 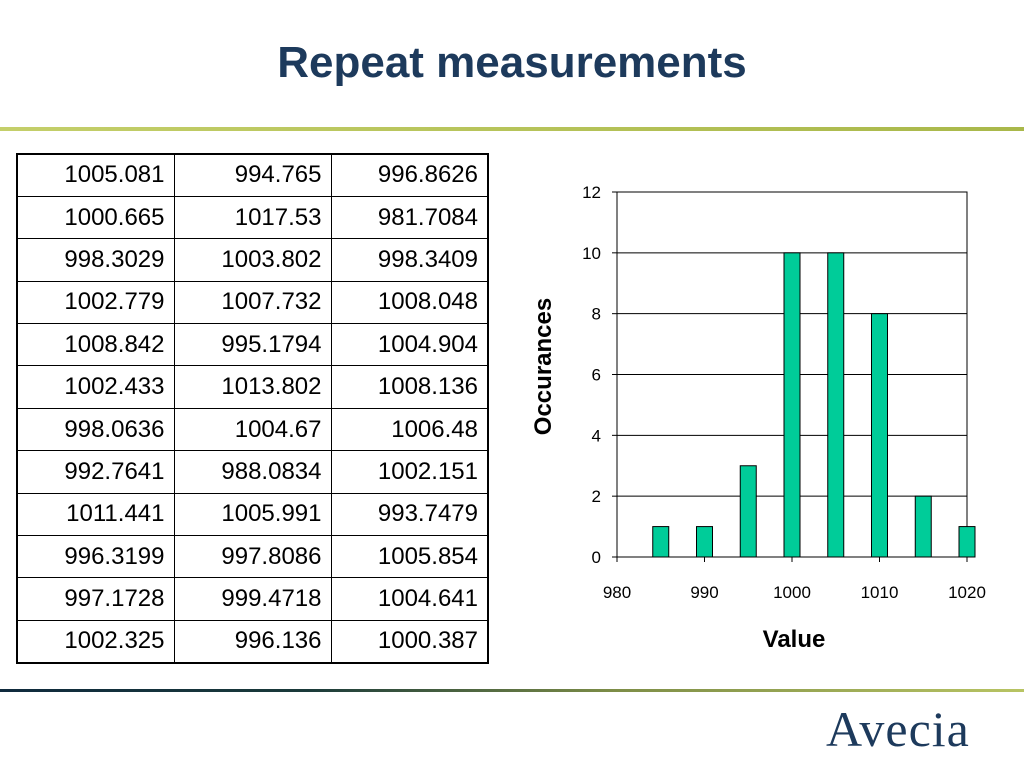 I want to click on y-tick-label: 8, so click(x=596, y=314).